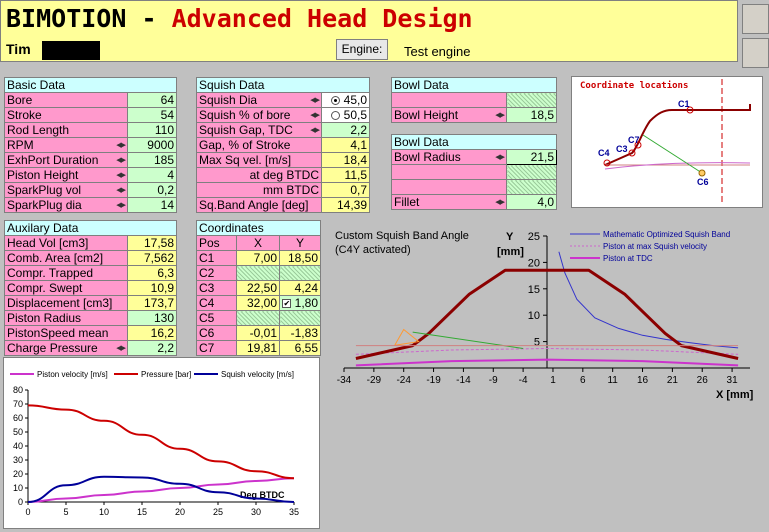 The image size is (769, 532). I want to click on squish-value-deg: 11,5, so click(345, 175).